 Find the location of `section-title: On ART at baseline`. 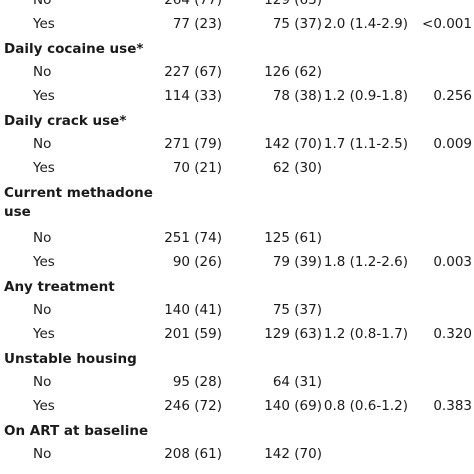

section-title: On ART at baseline is located at coordinates (76, 431).